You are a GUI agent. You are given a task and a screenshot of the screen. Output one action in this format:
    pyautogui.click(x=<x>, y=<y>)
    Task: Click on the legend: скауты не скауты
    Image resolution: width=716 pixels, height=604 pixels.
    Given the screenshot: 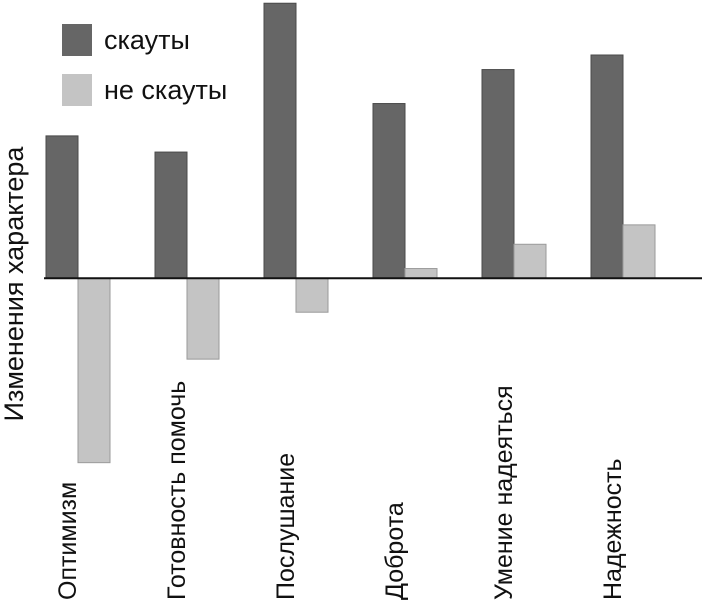 What is the action you would take?
    pyautogui.click(x=144, y=65)
    